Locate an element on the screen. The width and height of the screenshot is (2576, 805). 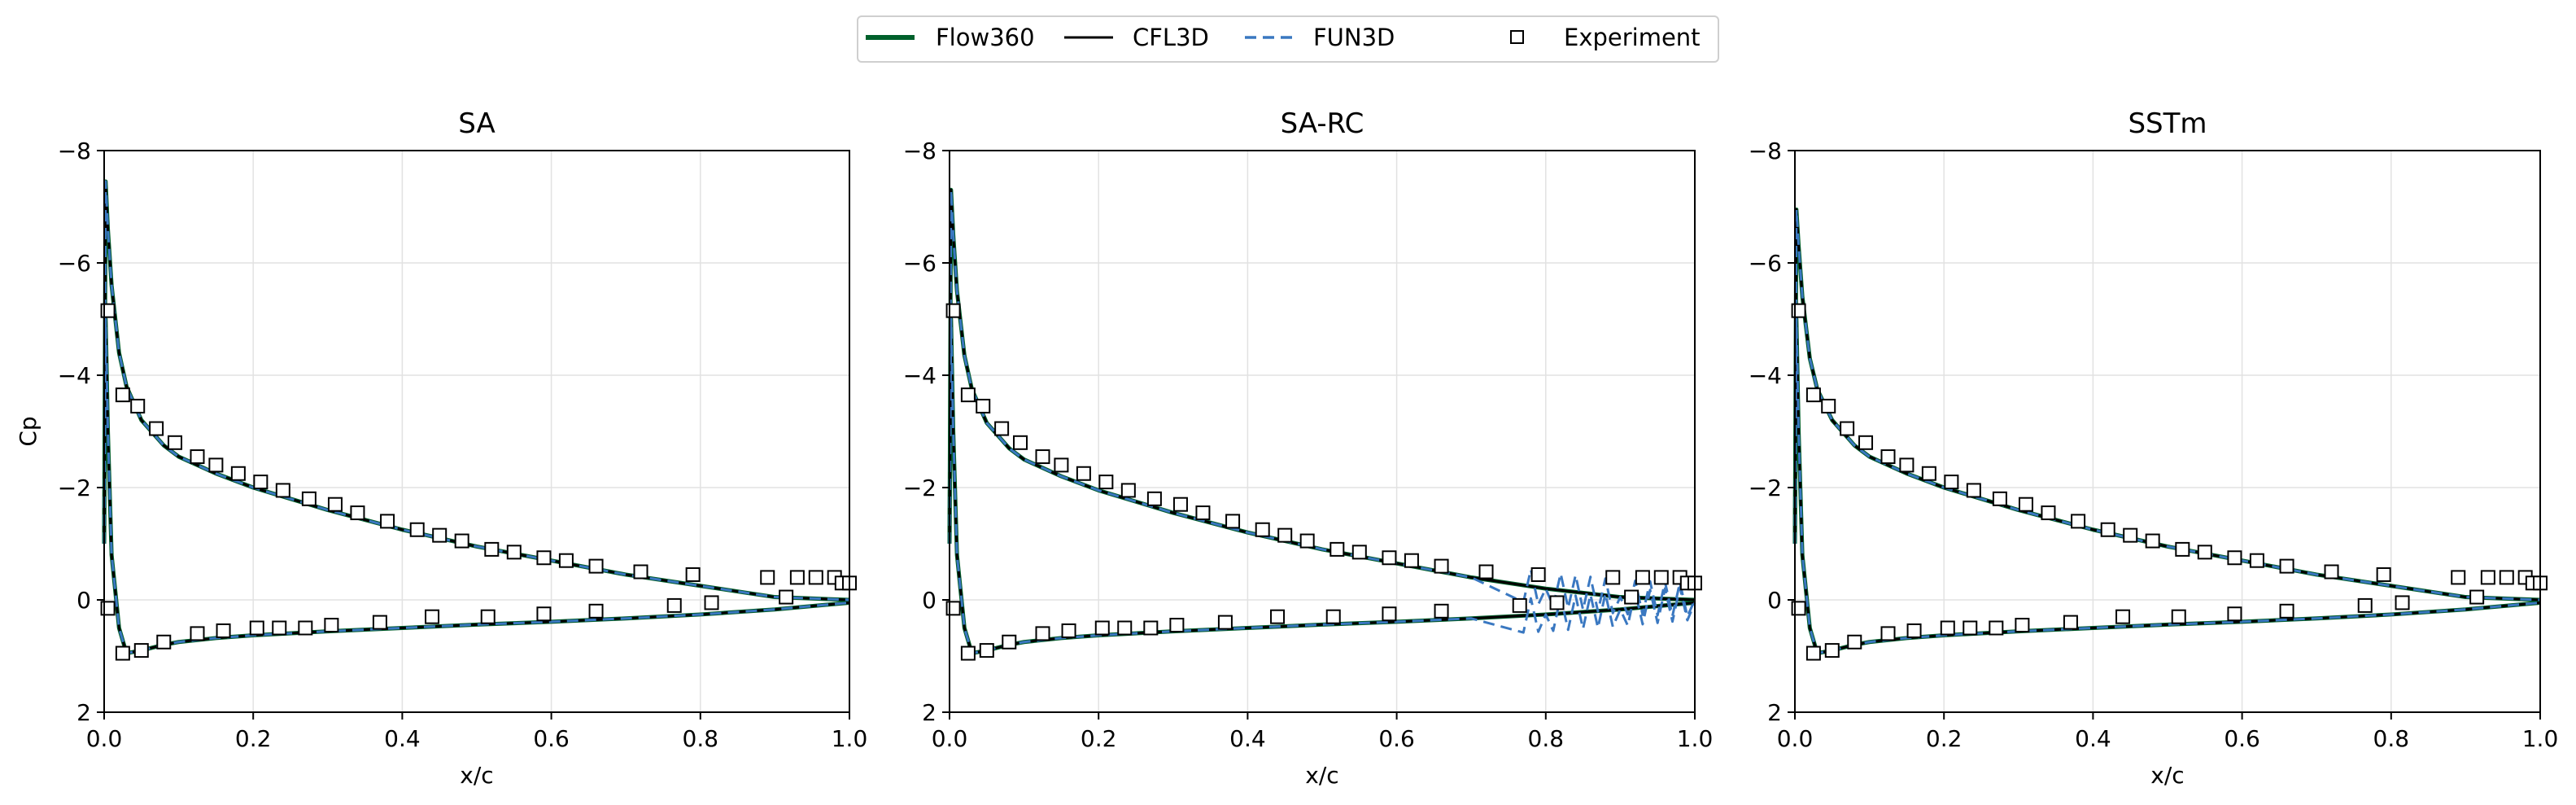
x-tick-label: 0.6 is located at coordinates (2242, 739).